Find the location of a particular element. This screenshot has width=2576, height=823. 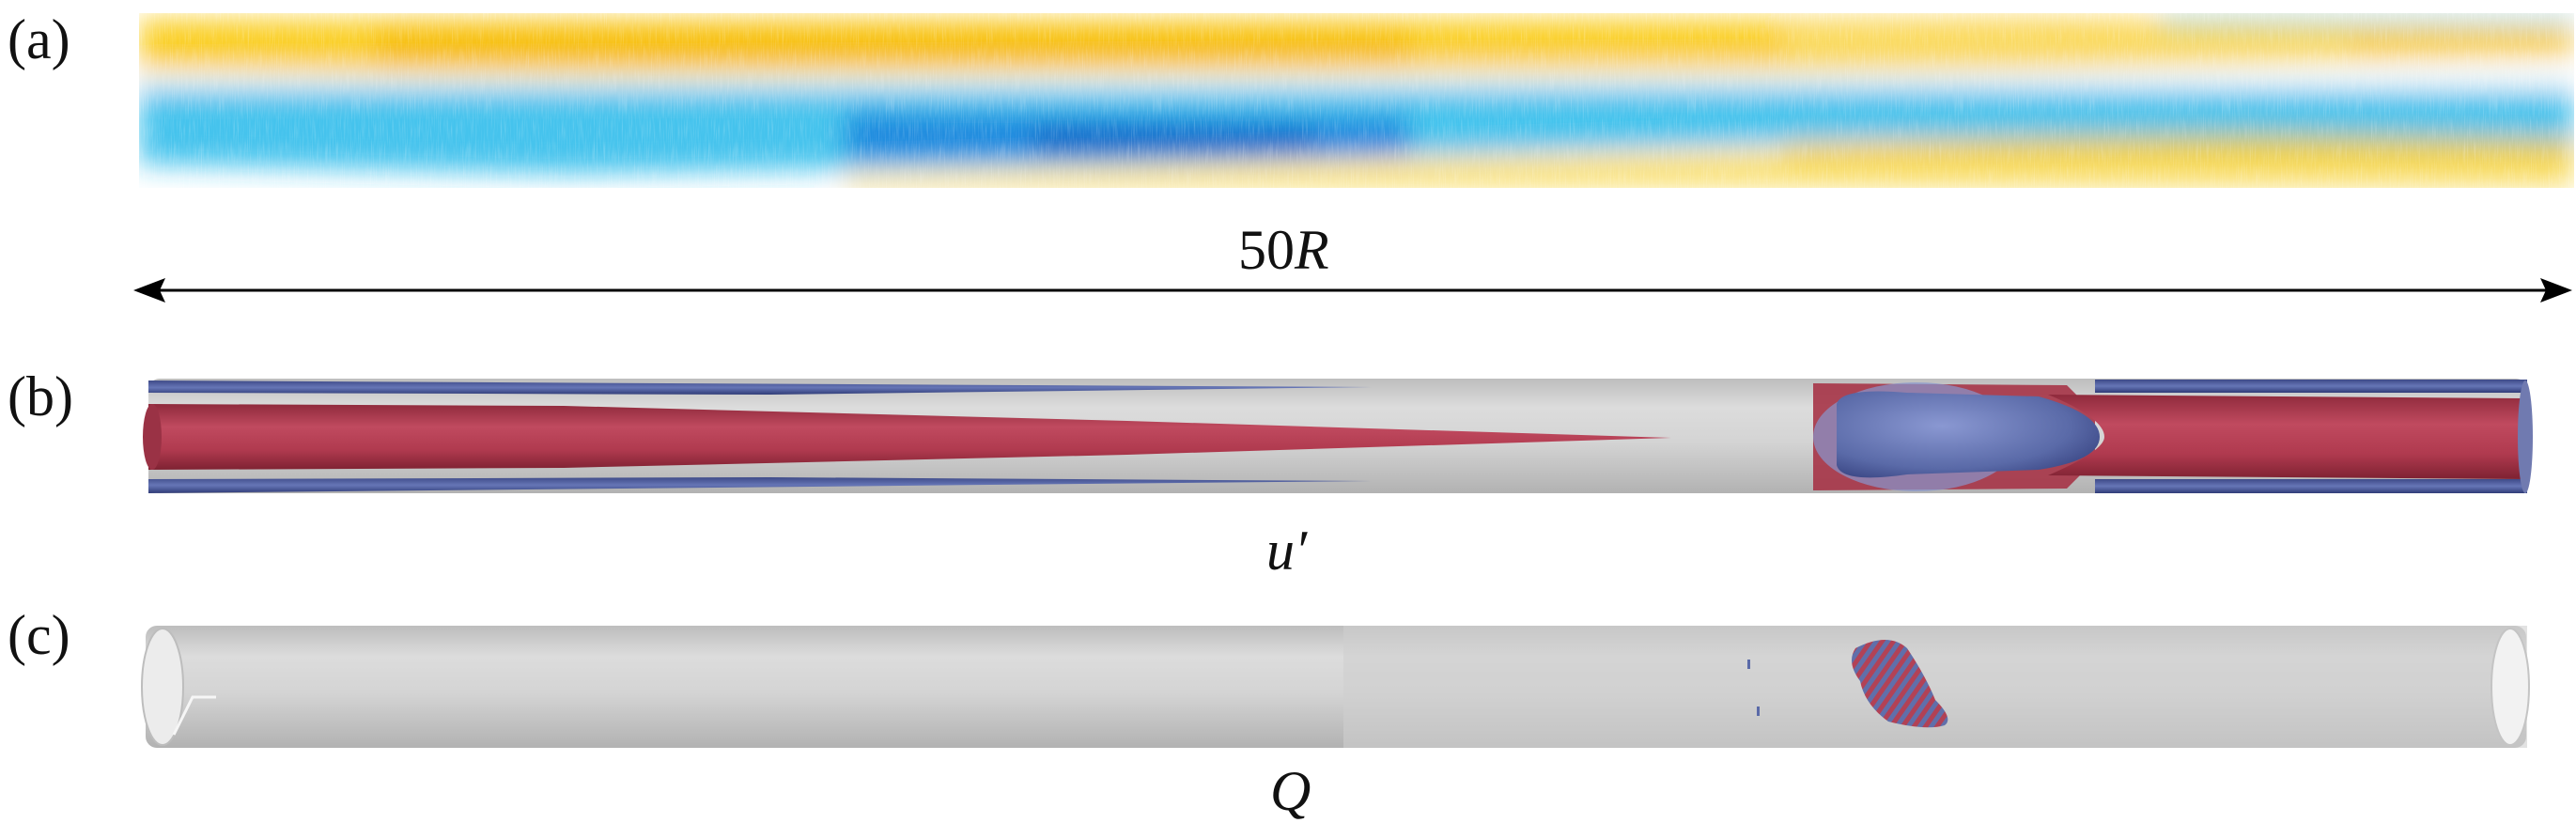

scale-bar-variable: R is located at coordinates (1312, 250).